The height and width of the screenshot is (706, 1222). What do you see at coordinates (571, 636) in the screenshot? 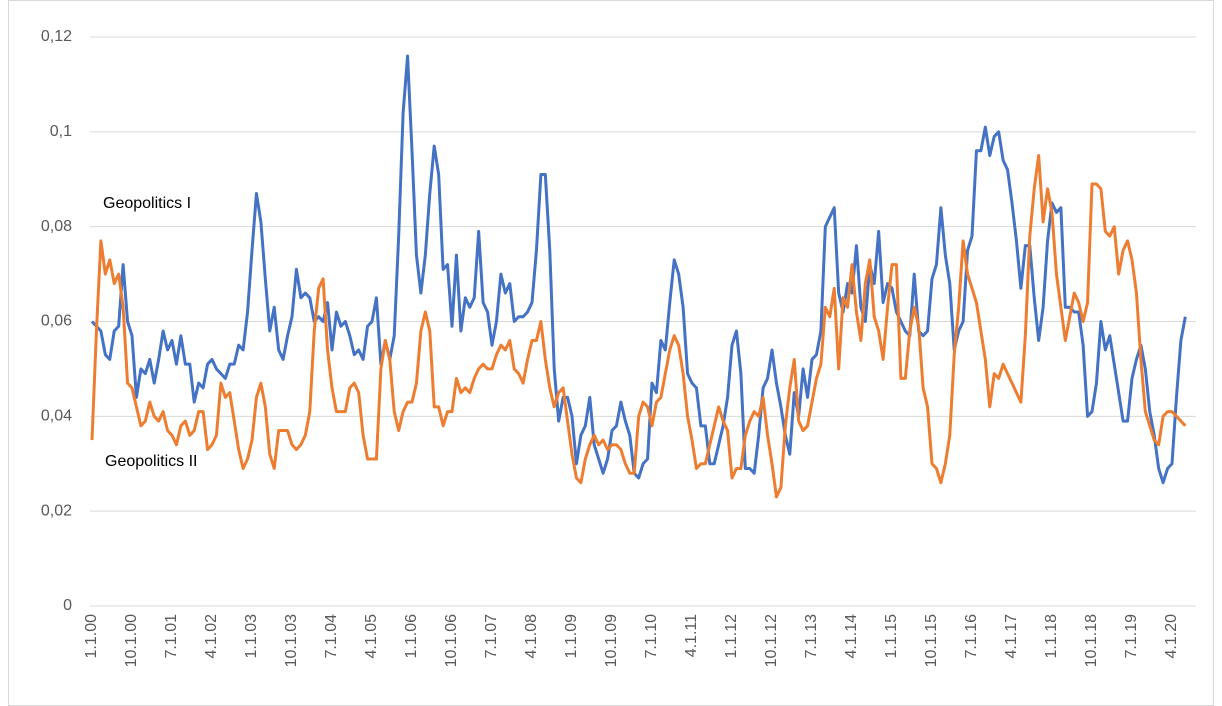
I see `x-tick-label: 1.1.09` at bounding box center [571, 636].